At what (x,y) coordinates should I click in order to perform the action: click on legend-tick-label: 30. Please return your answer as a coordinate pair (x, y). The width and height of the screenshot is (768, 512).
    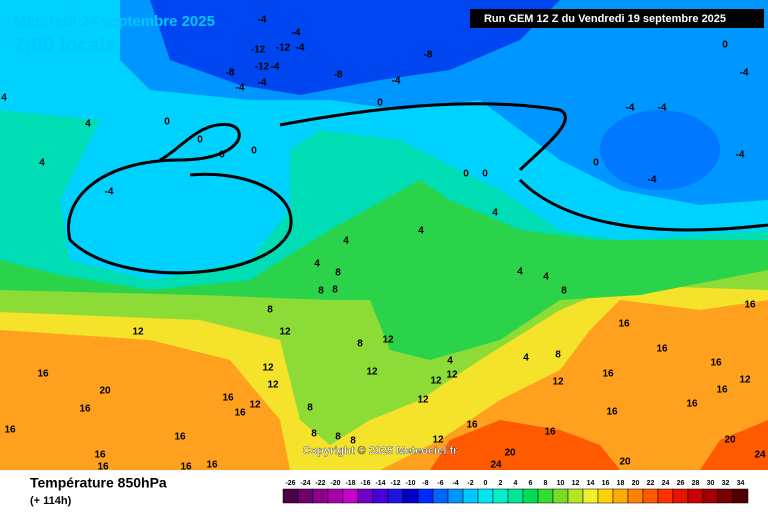
    Looking at the image, I should click on (711, 483).